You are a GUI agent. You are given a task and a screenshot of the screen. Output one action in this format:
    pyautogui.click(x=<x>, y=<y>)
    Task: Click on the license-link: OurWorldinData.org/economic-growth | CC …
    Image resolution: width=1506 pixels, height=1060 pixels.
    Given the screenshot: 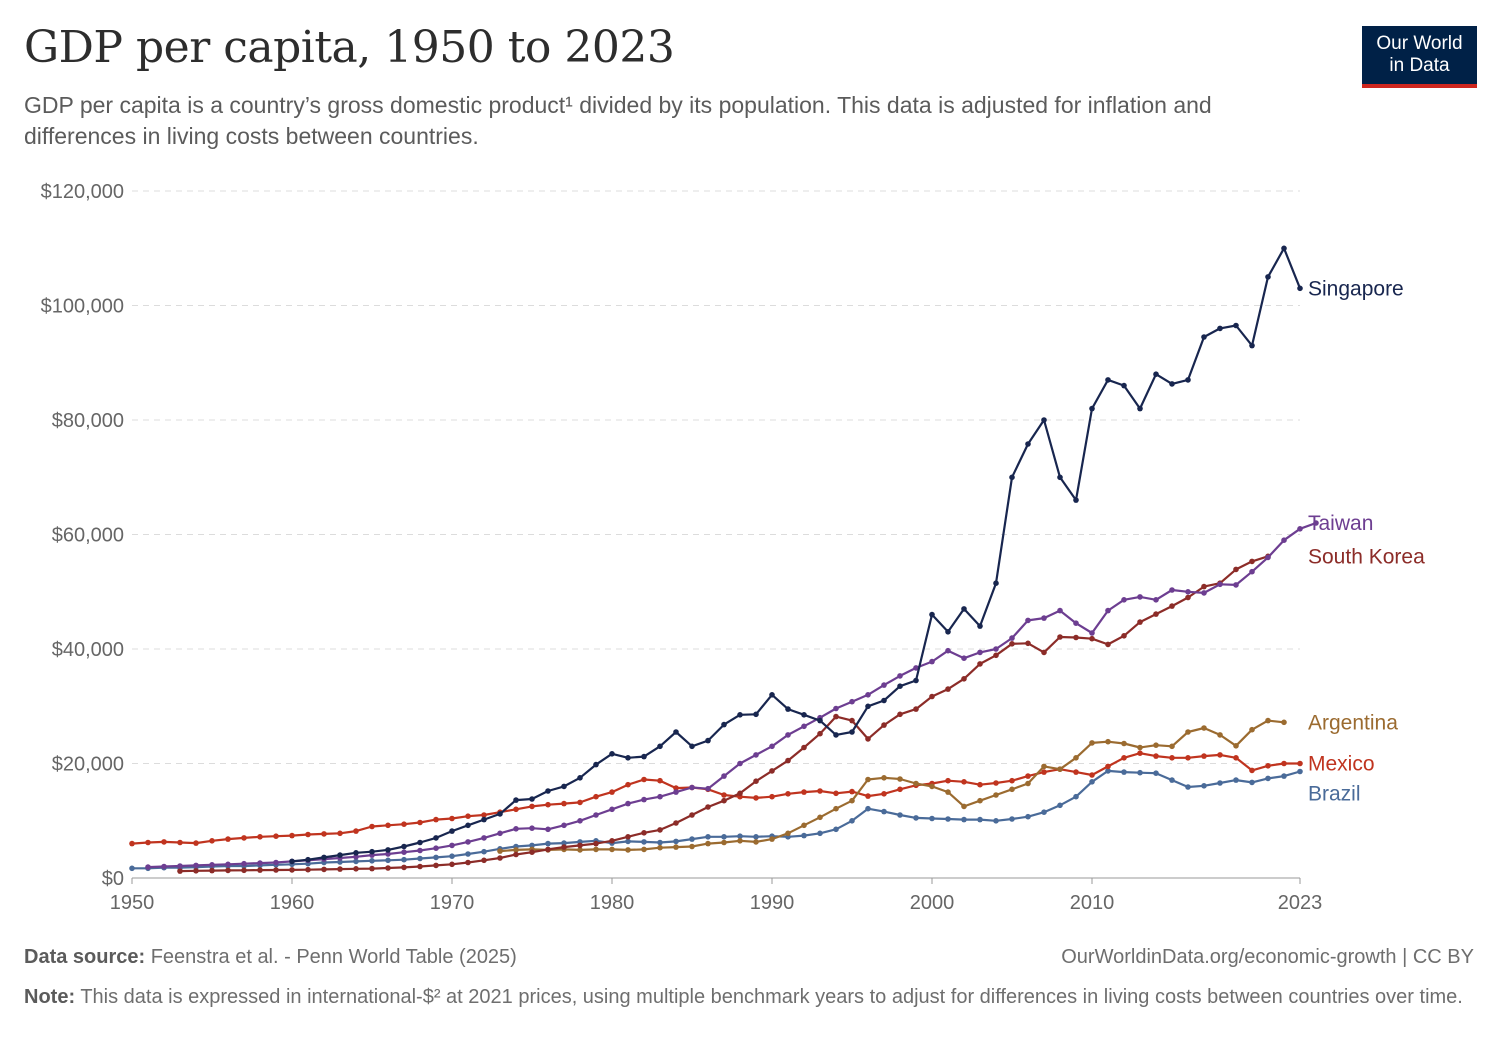 What is the action you would take?
    pyautogui.click(x=1267, y=957)
    